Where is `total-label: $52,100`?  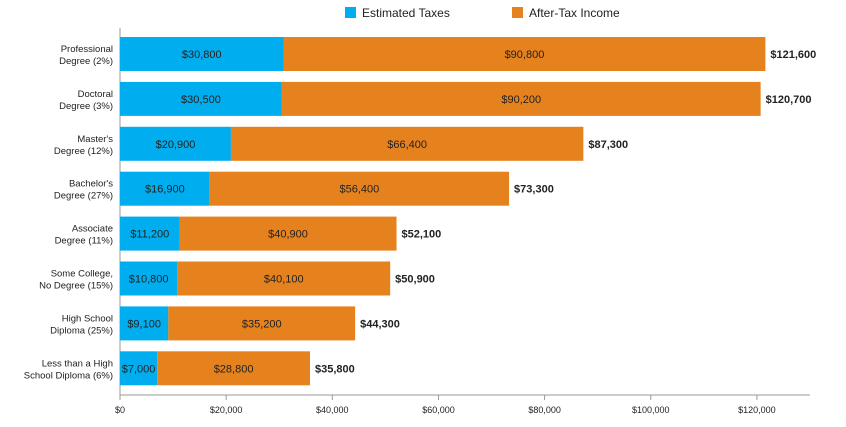 total-label: $52,100 is located at coordinates (422, 235).